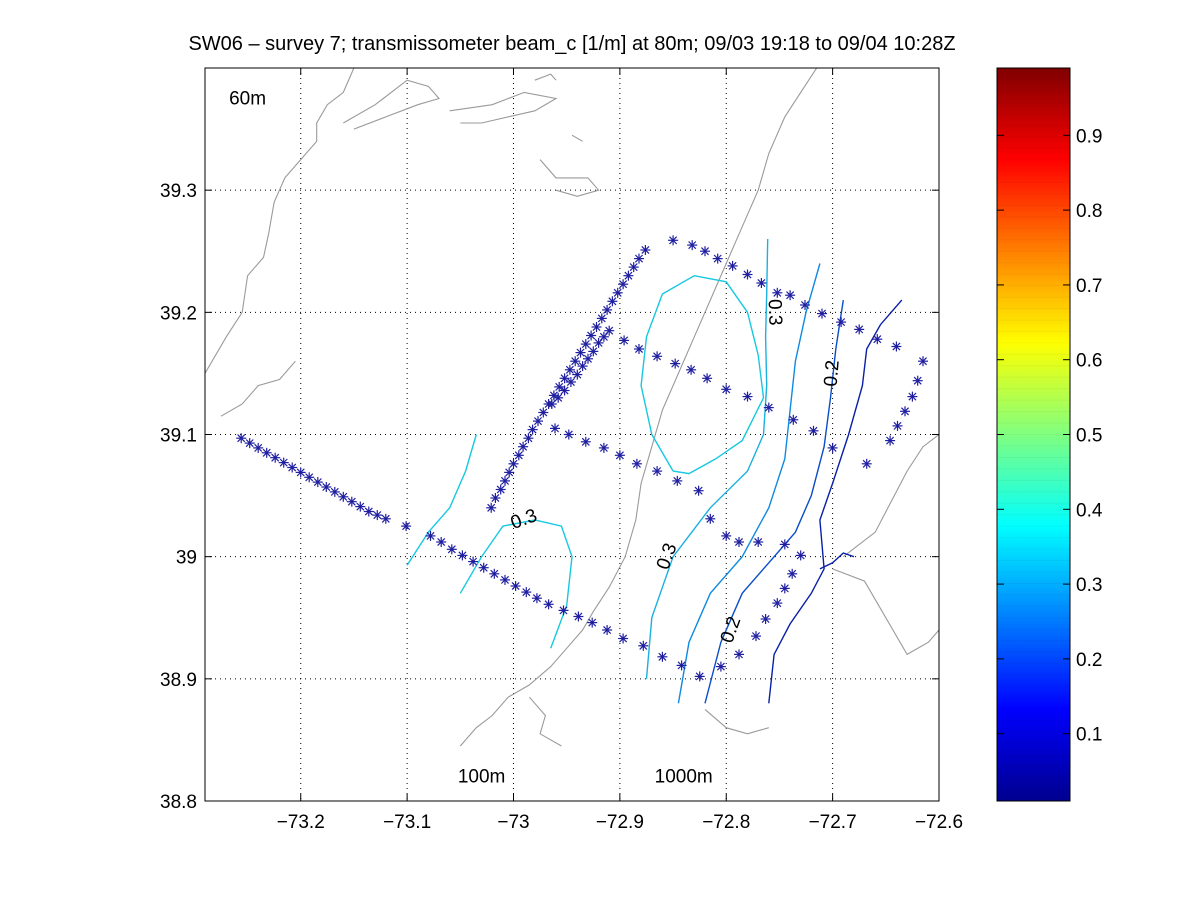 This screenshot has height=901, width=1201. What do you see at coordinates (775, 312) in the screenshot?
I see `contour-label: 0.3` at bounding box center [775, 312].